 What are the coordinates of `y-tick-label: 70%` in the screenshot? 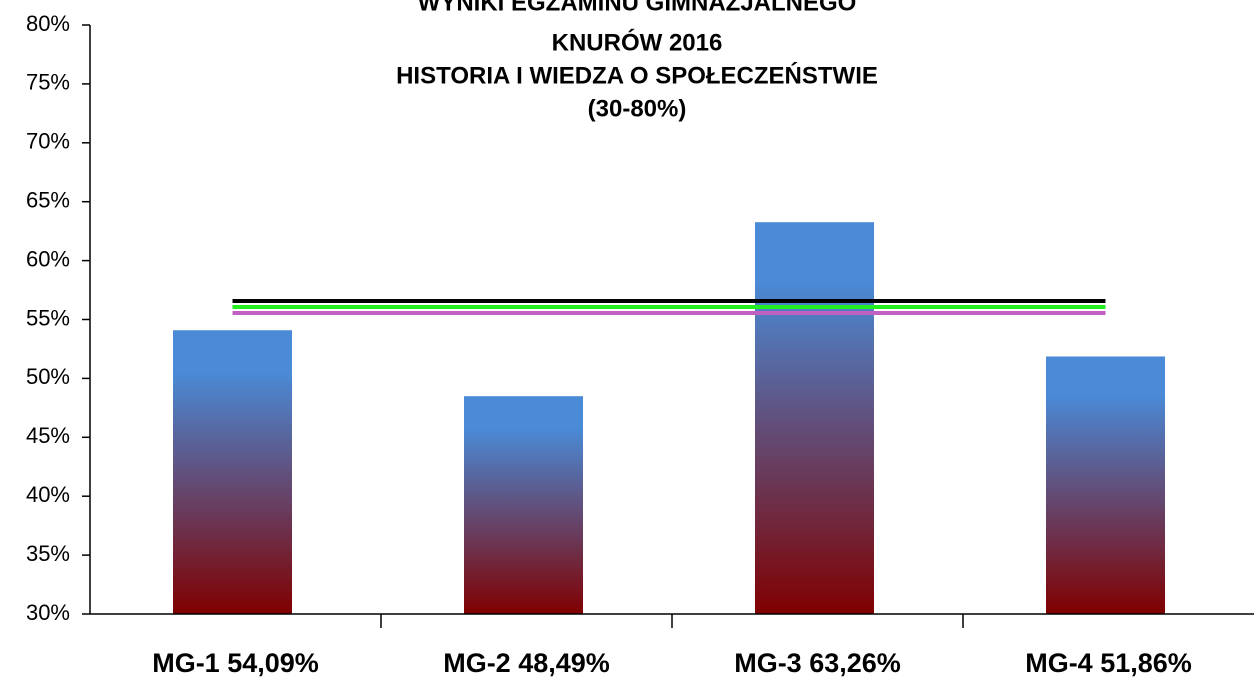 It's located at (48, 141).